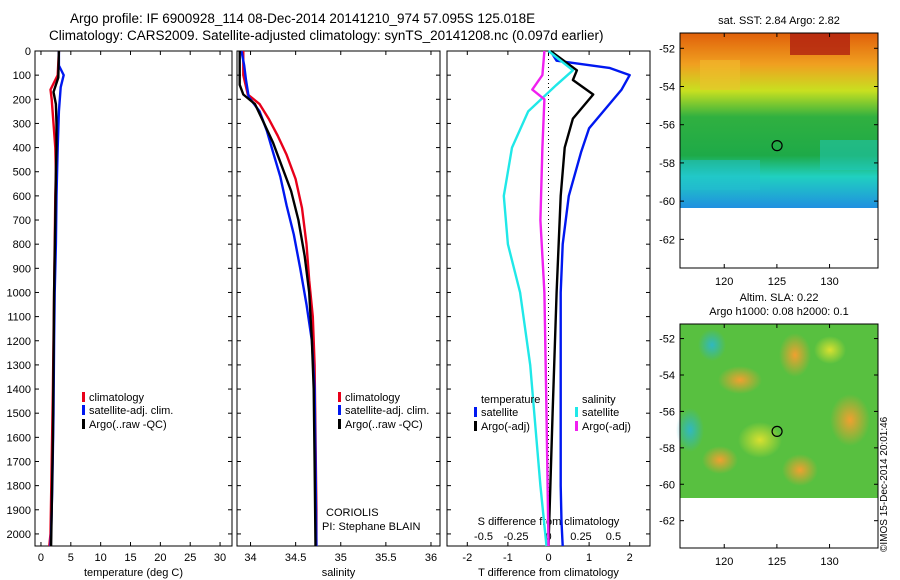 This screenshot has height=580, width=900. Describe the element at coordinates (589, 558) in the screenshot. I see `x-tick-label: 1` at that location.